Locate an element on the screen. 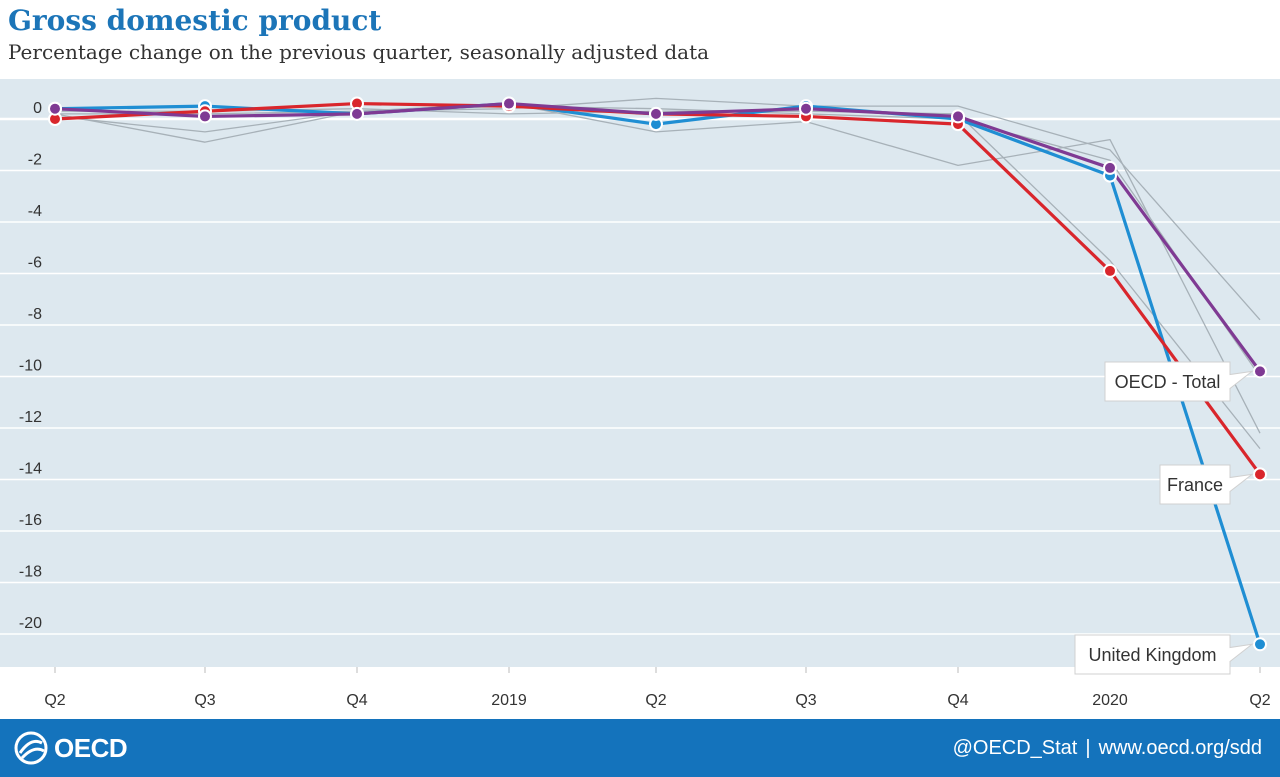  footer-bar: OECD @OECD_Stat | www.oecd.org/sdd is located at coordinates (640, 748).